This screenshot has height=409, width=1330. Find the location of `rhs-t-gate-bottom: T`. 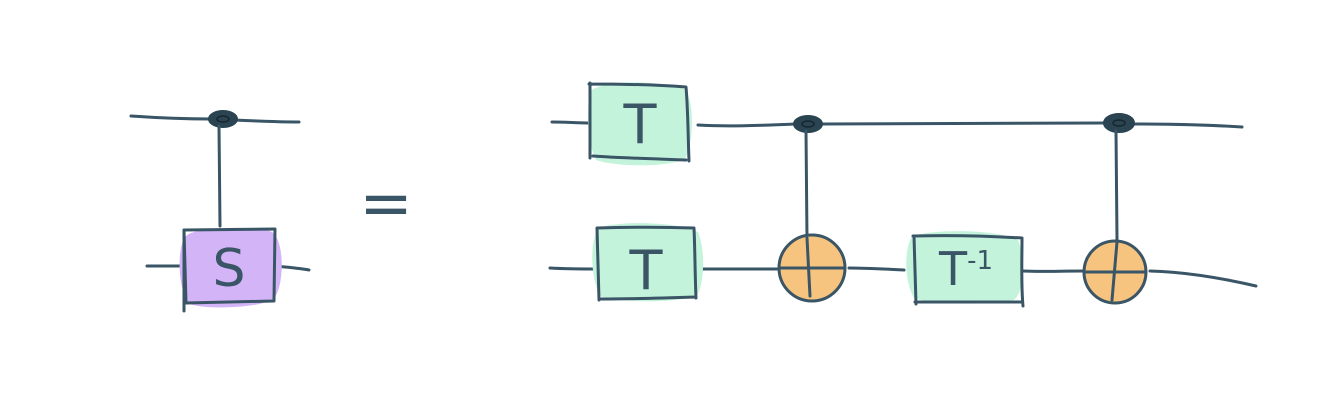

rhs-t-gate-bottom: T is located at coordinates (648, 262).